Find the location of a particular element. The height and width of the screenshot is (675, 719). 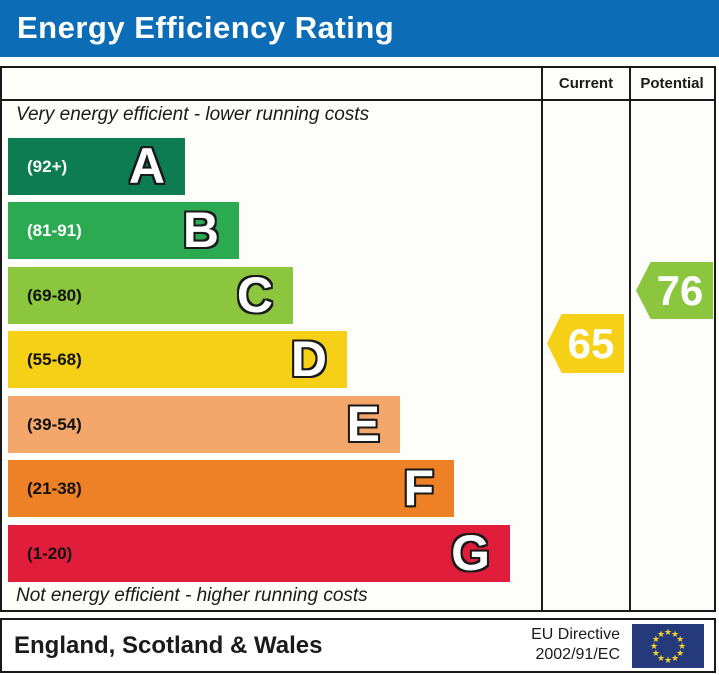

current-rating-pointer: 65 is located at coordinates (585, 343).